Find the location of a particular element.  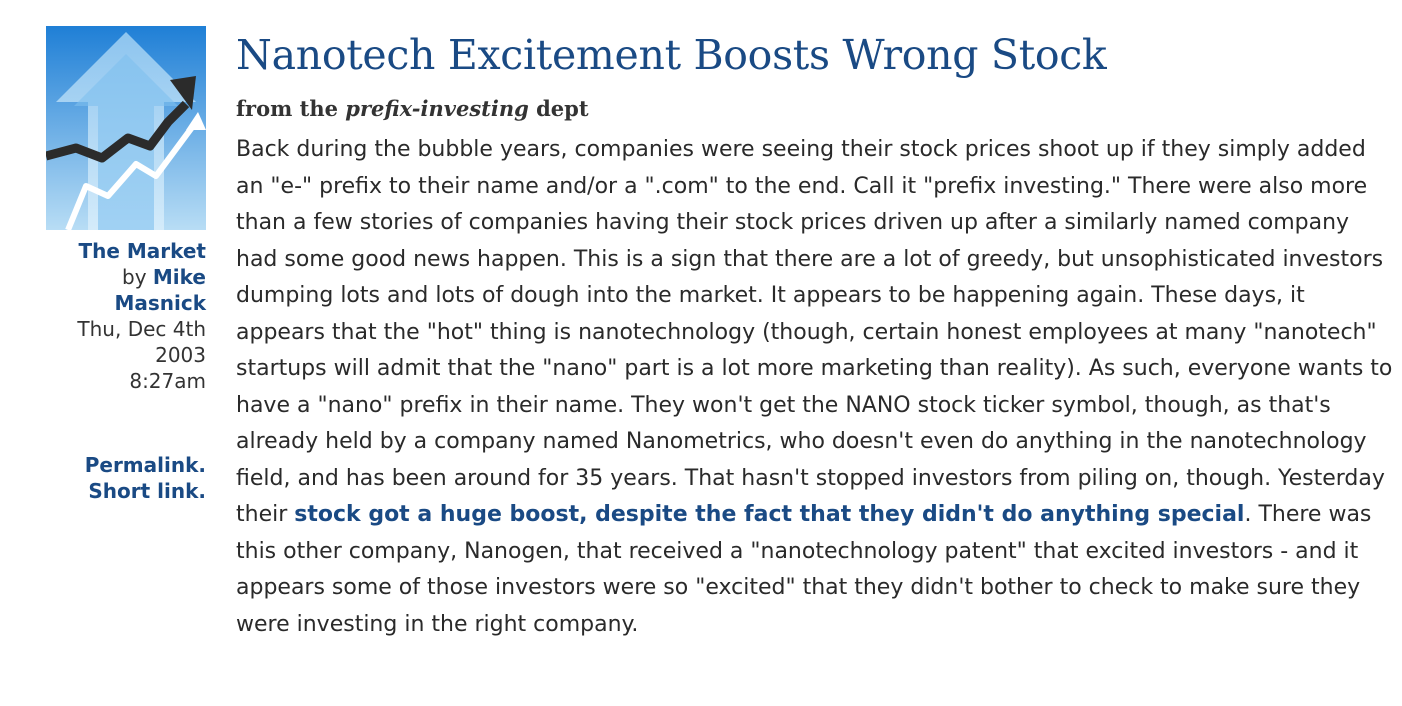

stock-chart-arrow-icon is located at coordinates (126, 128).